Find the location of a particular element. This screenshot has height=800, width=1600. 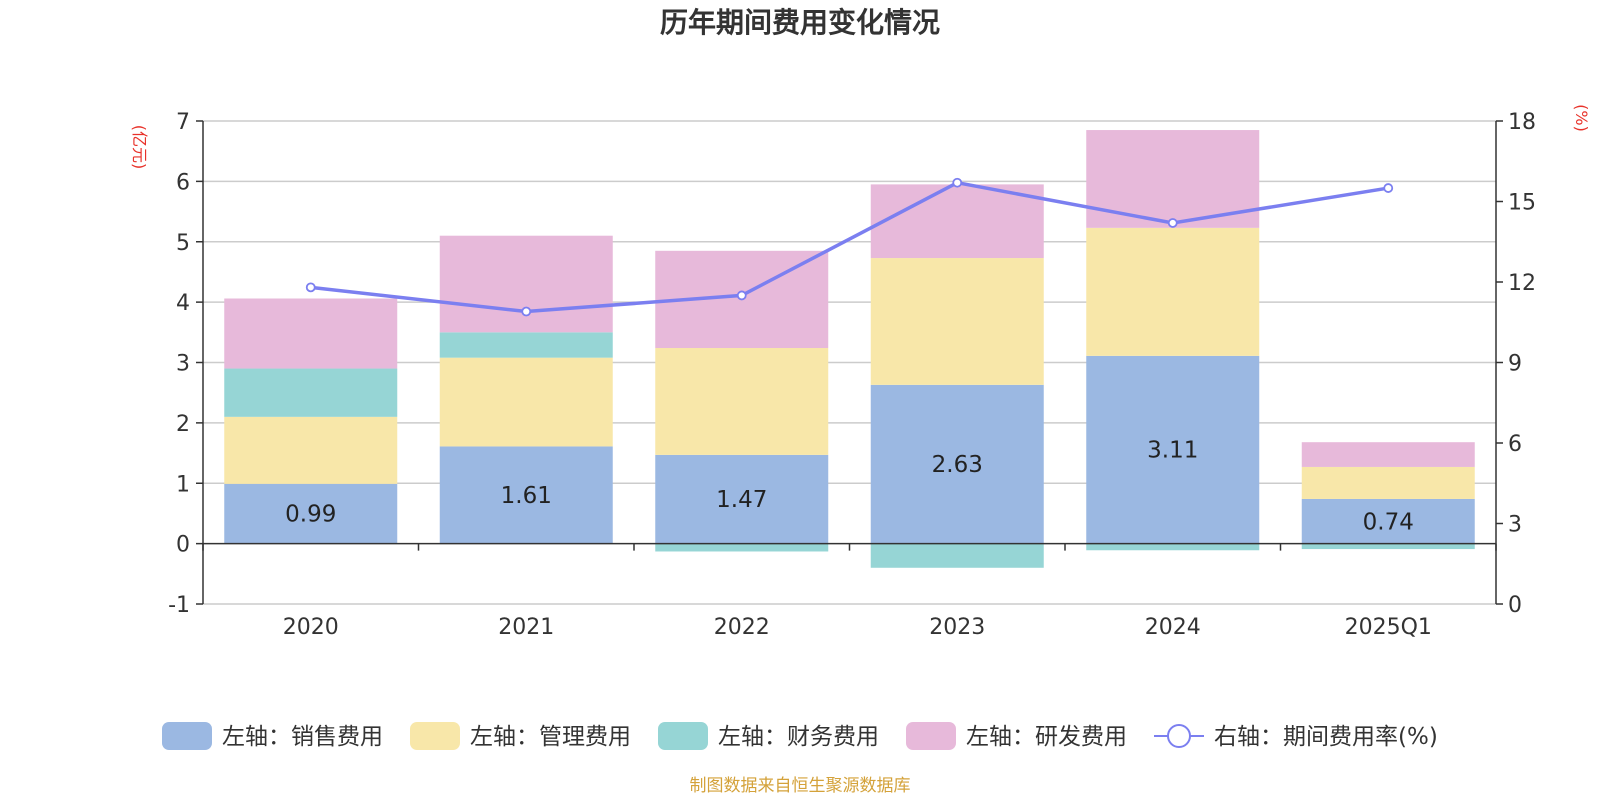

right-tick-label: 3 is located at coordinates (1515, 525).